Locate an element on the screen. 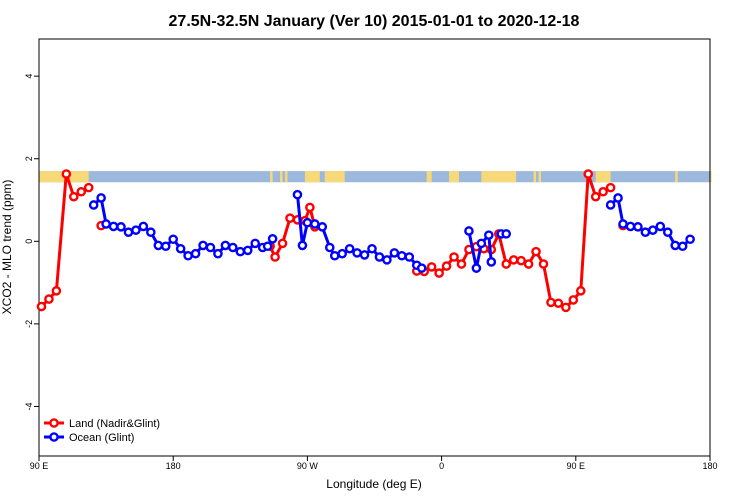 This screenshot has height=500, width=750. y-tick-label: 4 is located at coordinates (29, 76).